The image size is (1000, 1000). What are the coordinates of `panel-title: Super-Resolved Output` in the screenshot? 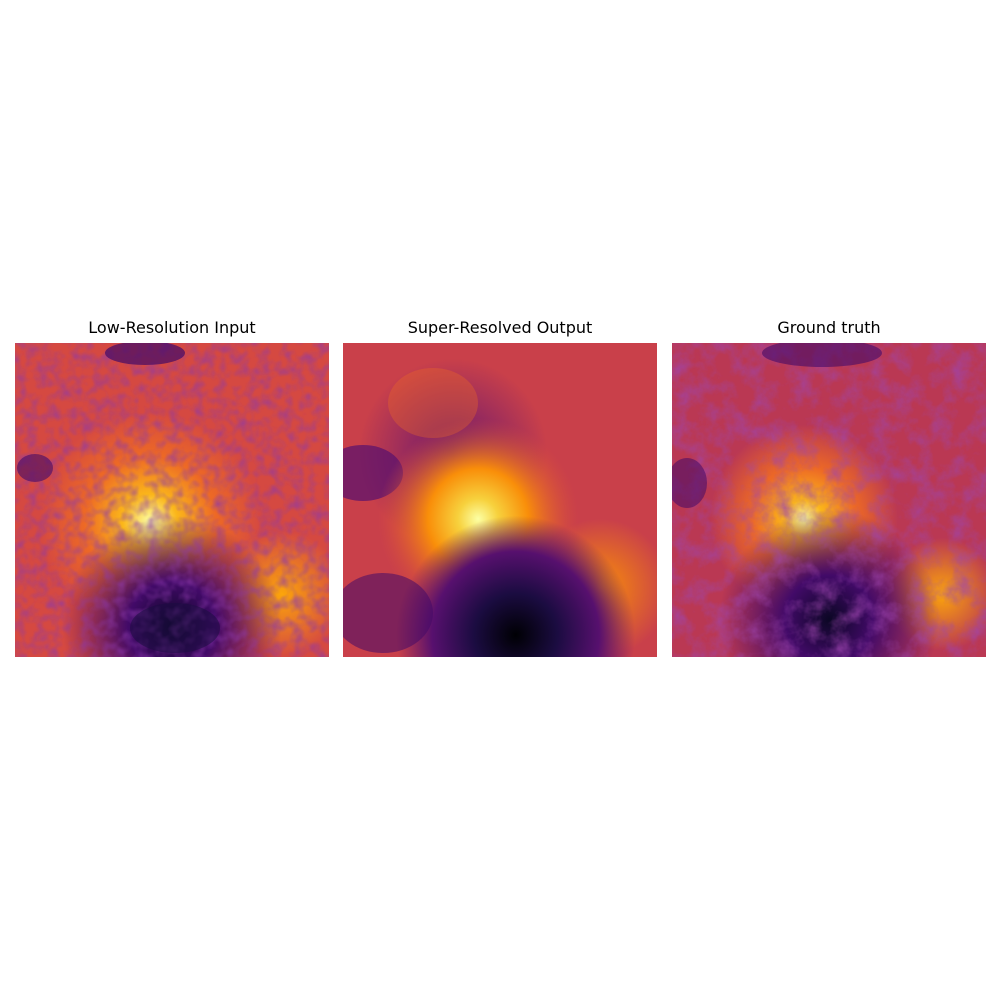 It's located at (500, 327).